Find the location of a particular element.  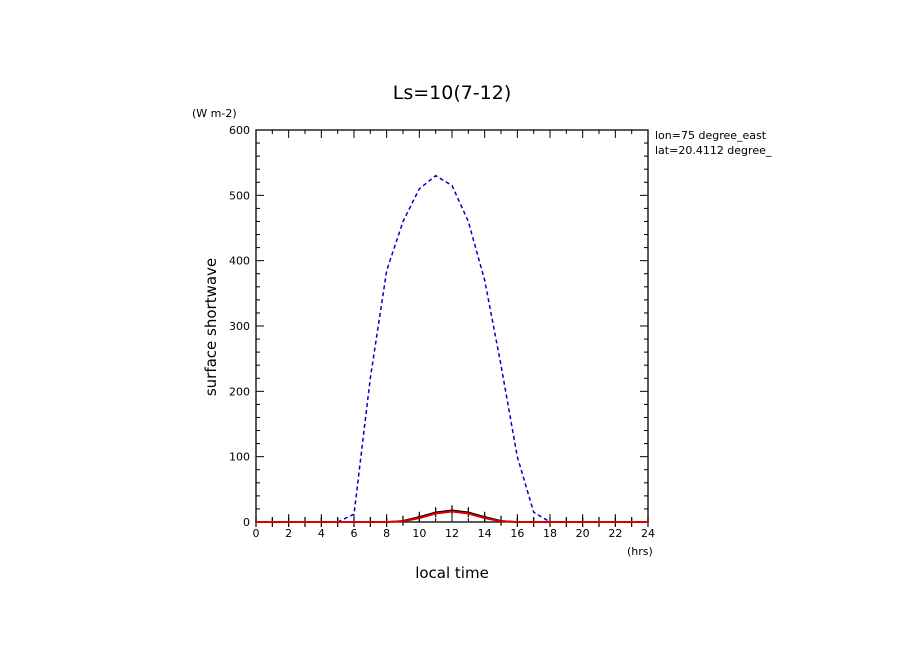

y-tick-label: 300 is located at coordinates (239, 326).